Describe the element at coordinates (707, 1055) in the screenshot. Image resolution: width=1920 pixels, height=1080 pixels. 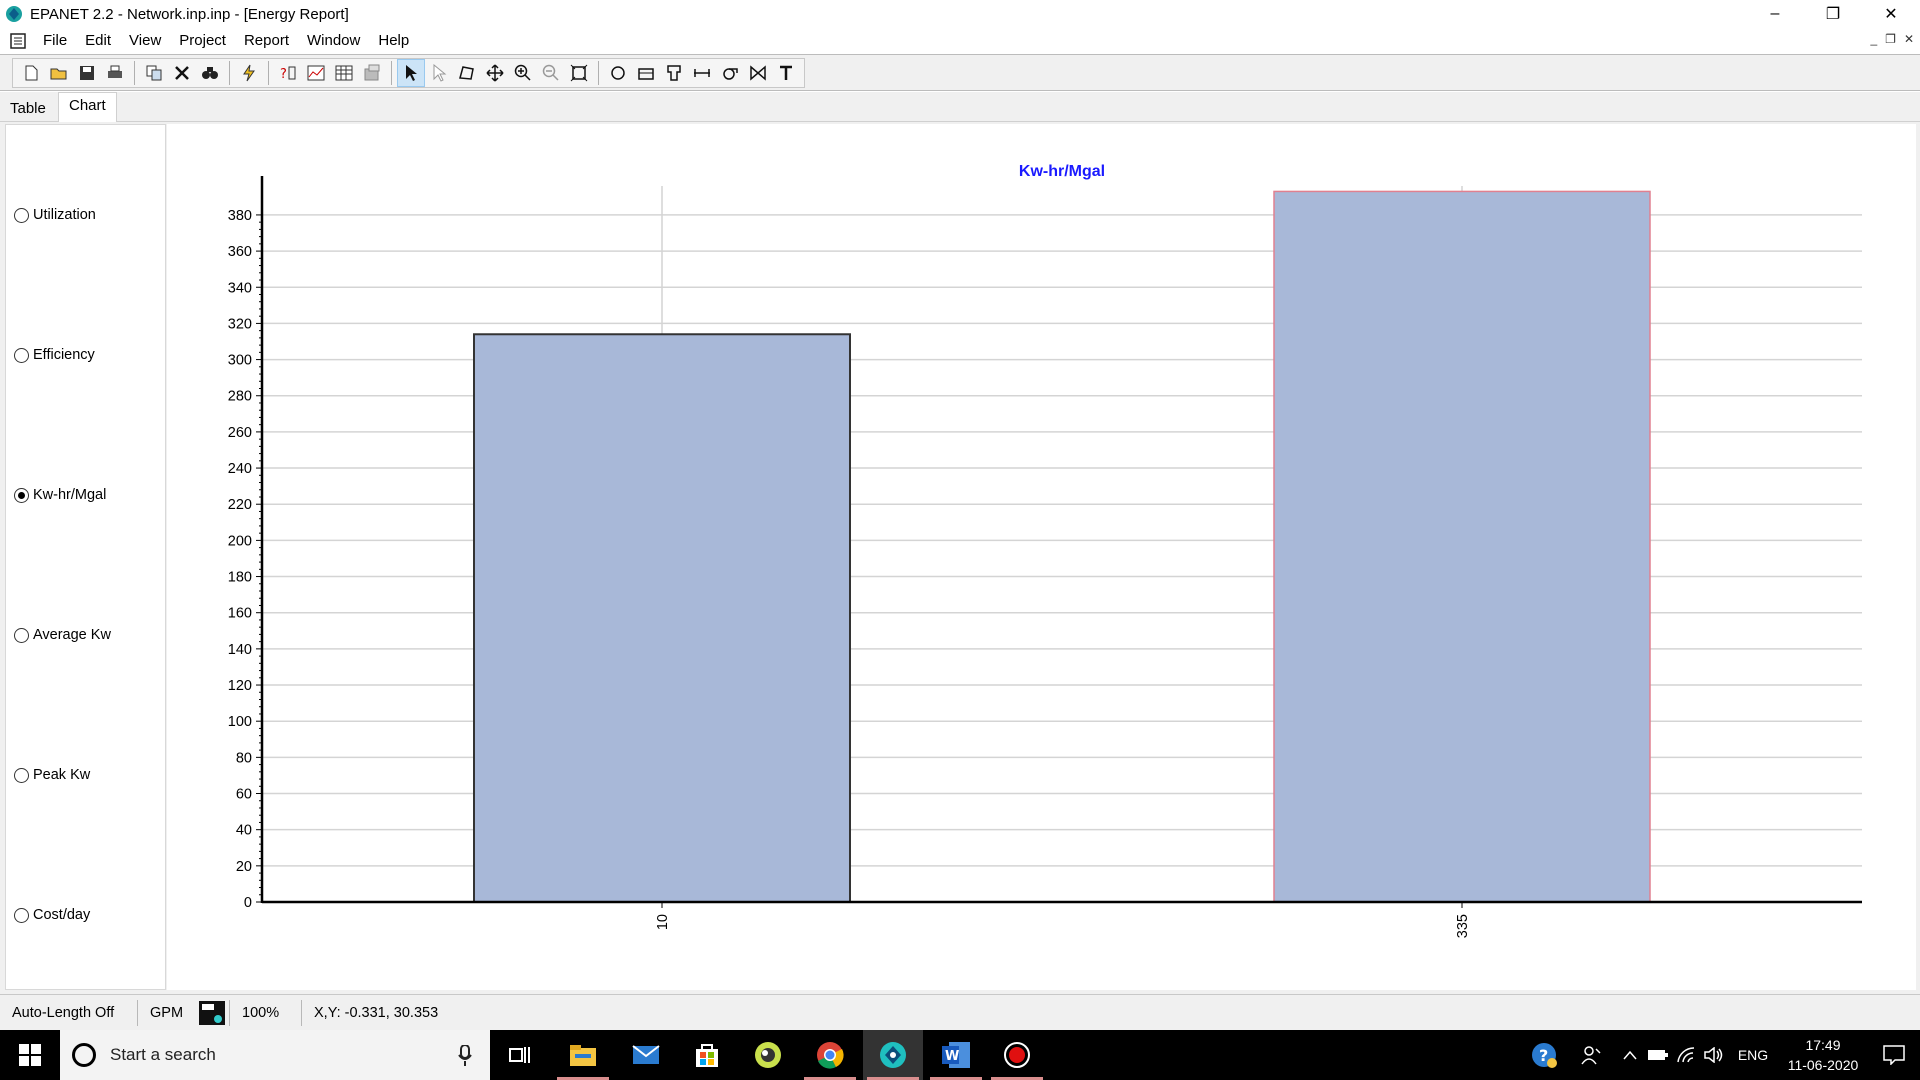
I see `store-icon` at that location.